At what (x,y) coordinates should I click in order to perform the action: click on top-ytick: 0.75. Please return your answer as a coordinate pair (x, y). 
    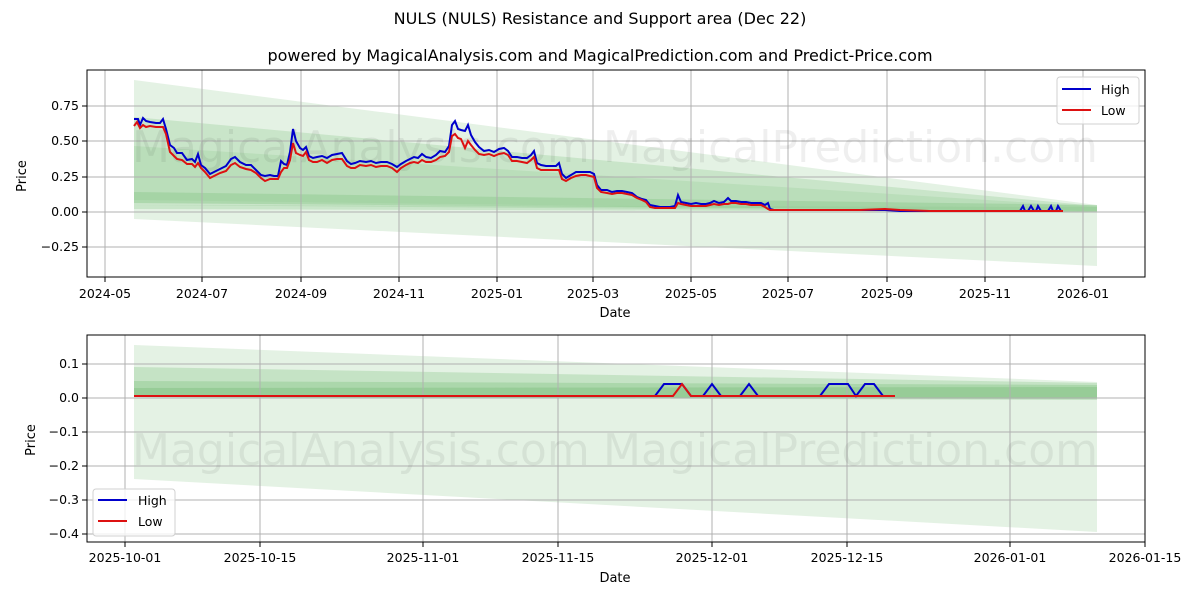
    Looking at the image, I should click on (65, 105).